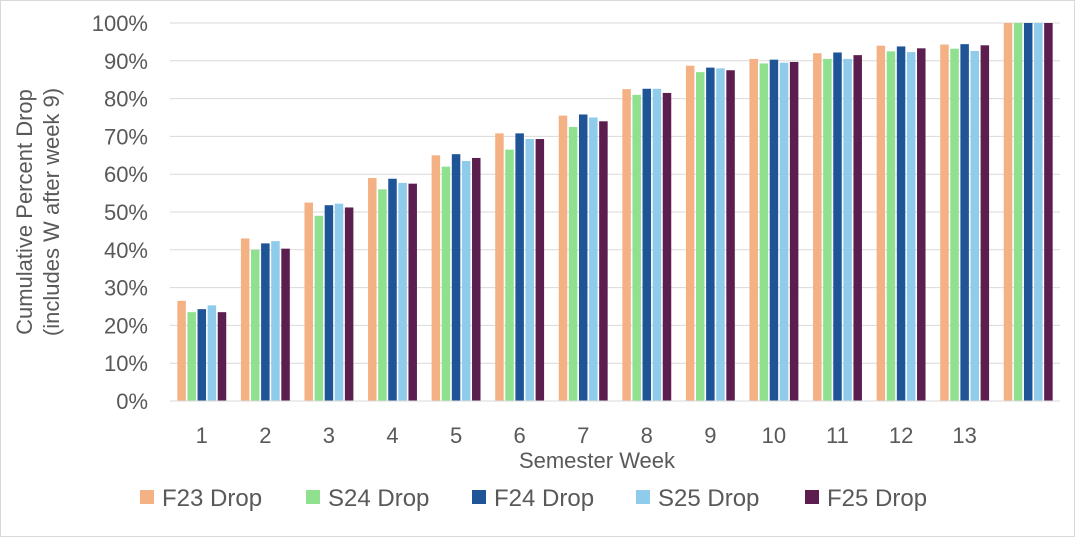 This screenshot has height=537, width=1075. What do you see at coordinates (265, 435) in the screenshot?
I see `x-tick-label: 2` at bounding box center [265, 435].